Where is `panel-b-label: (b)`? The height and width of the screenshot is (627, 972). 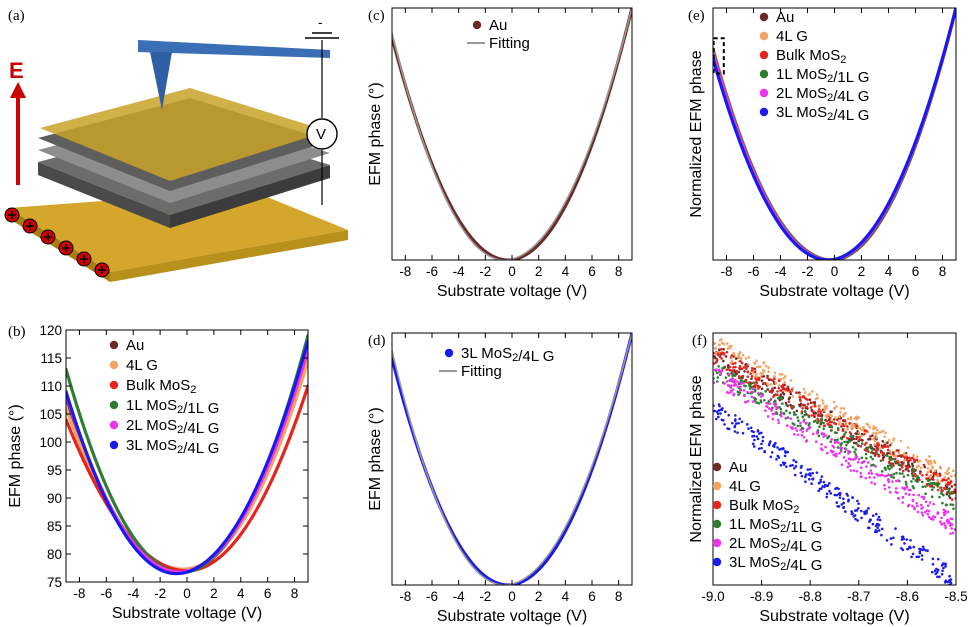
panel-b-label: (b) is located at coordinates (17, 332).